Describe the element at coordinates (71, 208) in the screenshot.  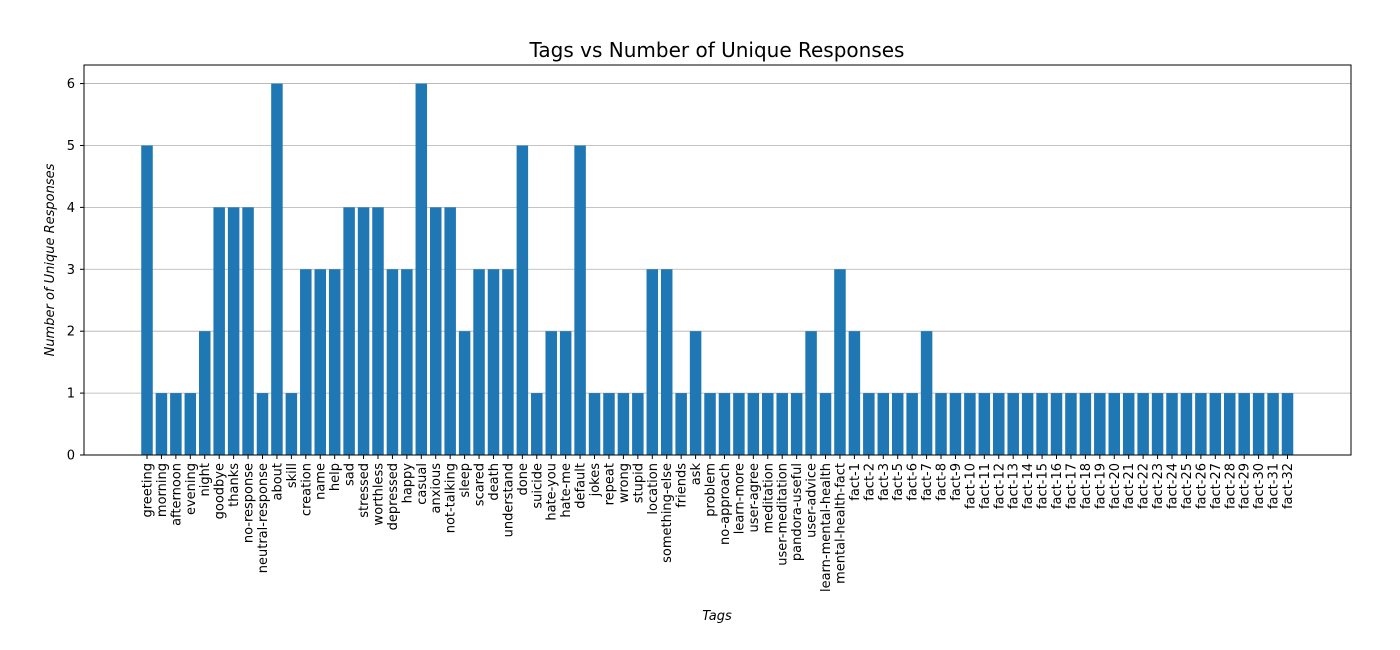
I see `y-tick-label: 4` at that location.